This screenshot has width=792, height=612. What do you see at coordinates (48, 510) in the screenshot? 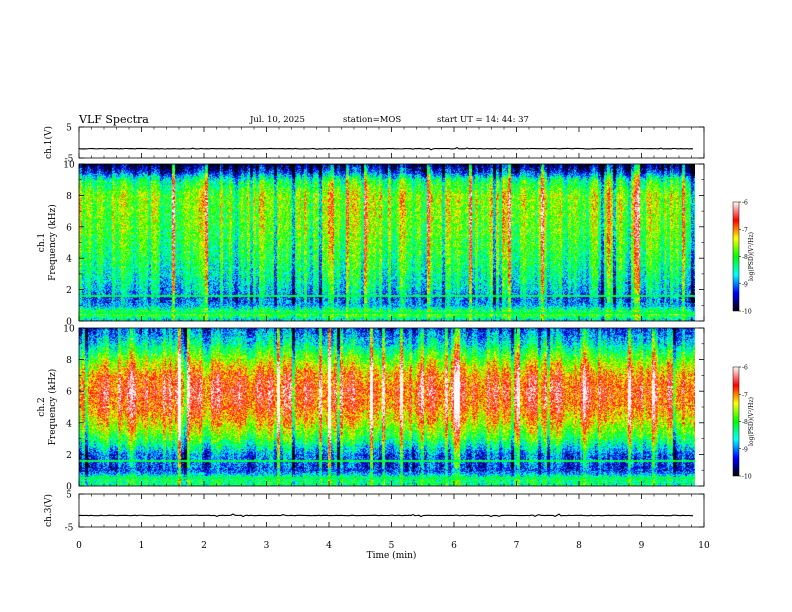
I see `y-axis-label: ch.3(V)` at bounding box center [48, 510].